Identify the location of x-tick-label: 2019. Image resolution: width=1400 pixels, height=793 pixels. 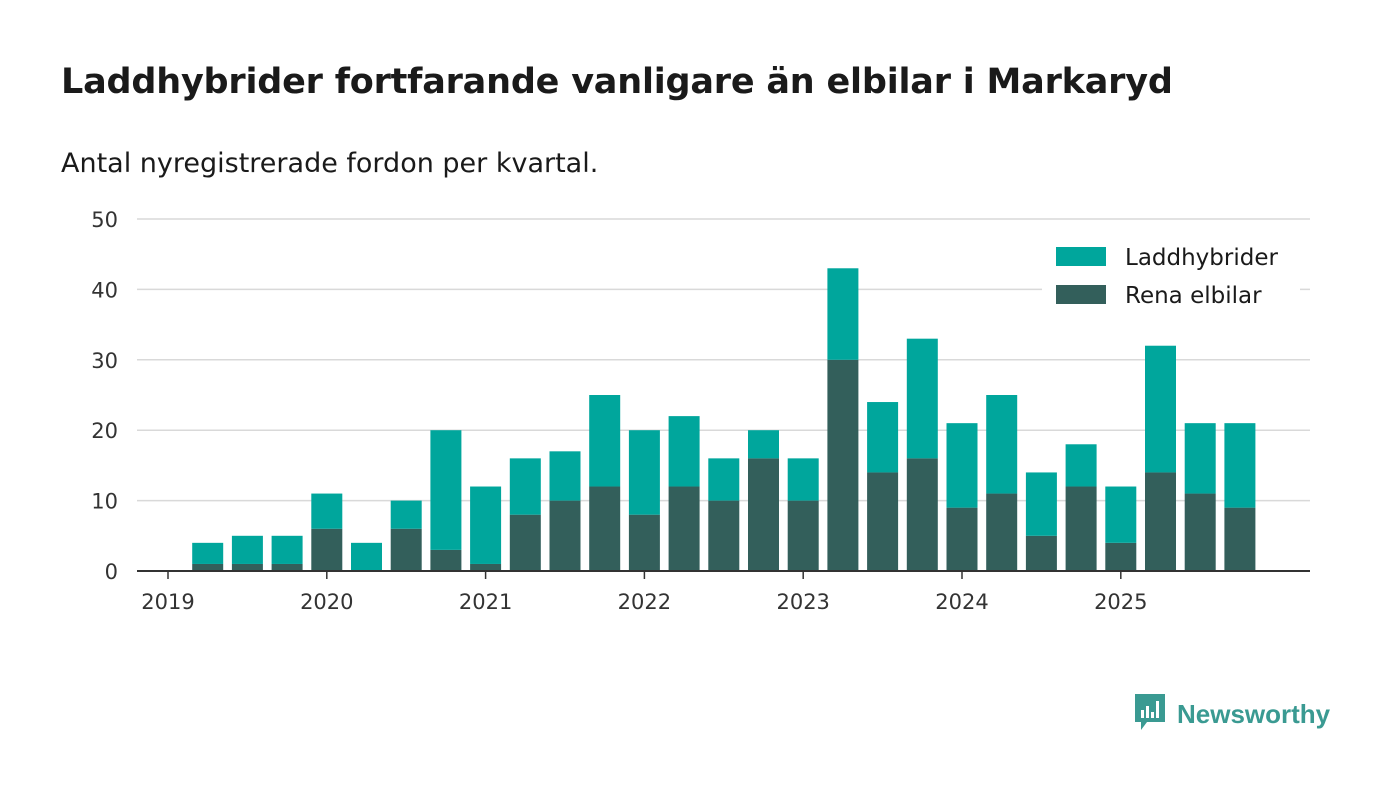
(167, 602).